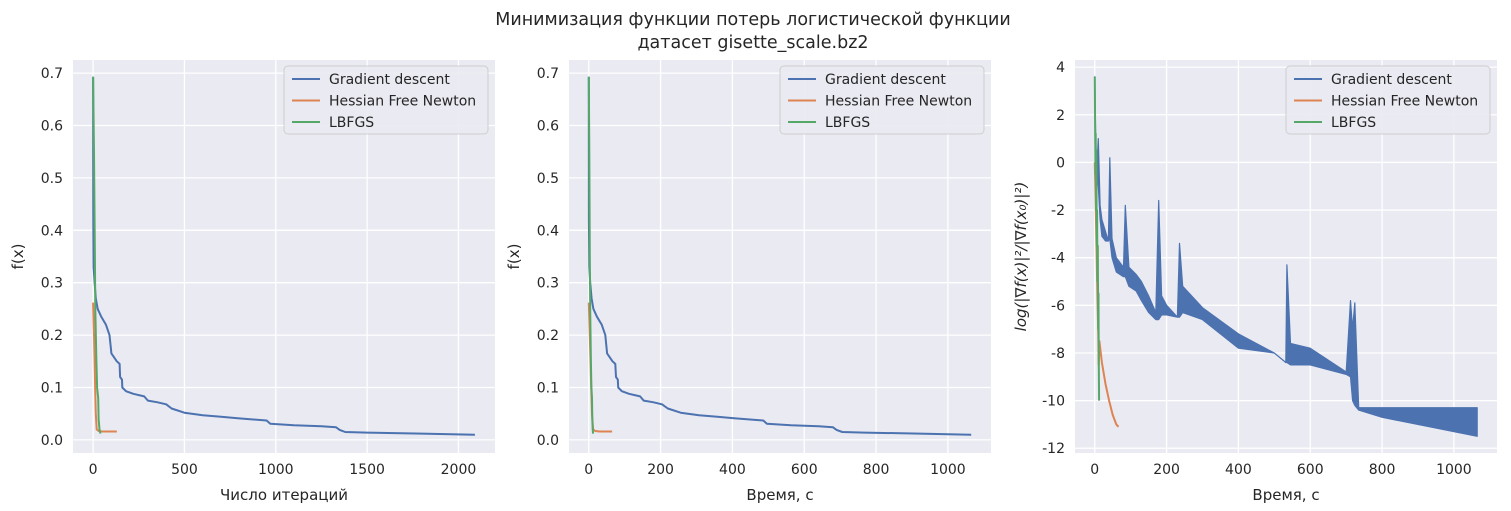 Image resolution: width=1511 pixels, height=511 pixels. What do you see at coordinates (1053, 449) in the screenshot?
I see `y-tick-label: -12` at bounding box center [1053, 449].